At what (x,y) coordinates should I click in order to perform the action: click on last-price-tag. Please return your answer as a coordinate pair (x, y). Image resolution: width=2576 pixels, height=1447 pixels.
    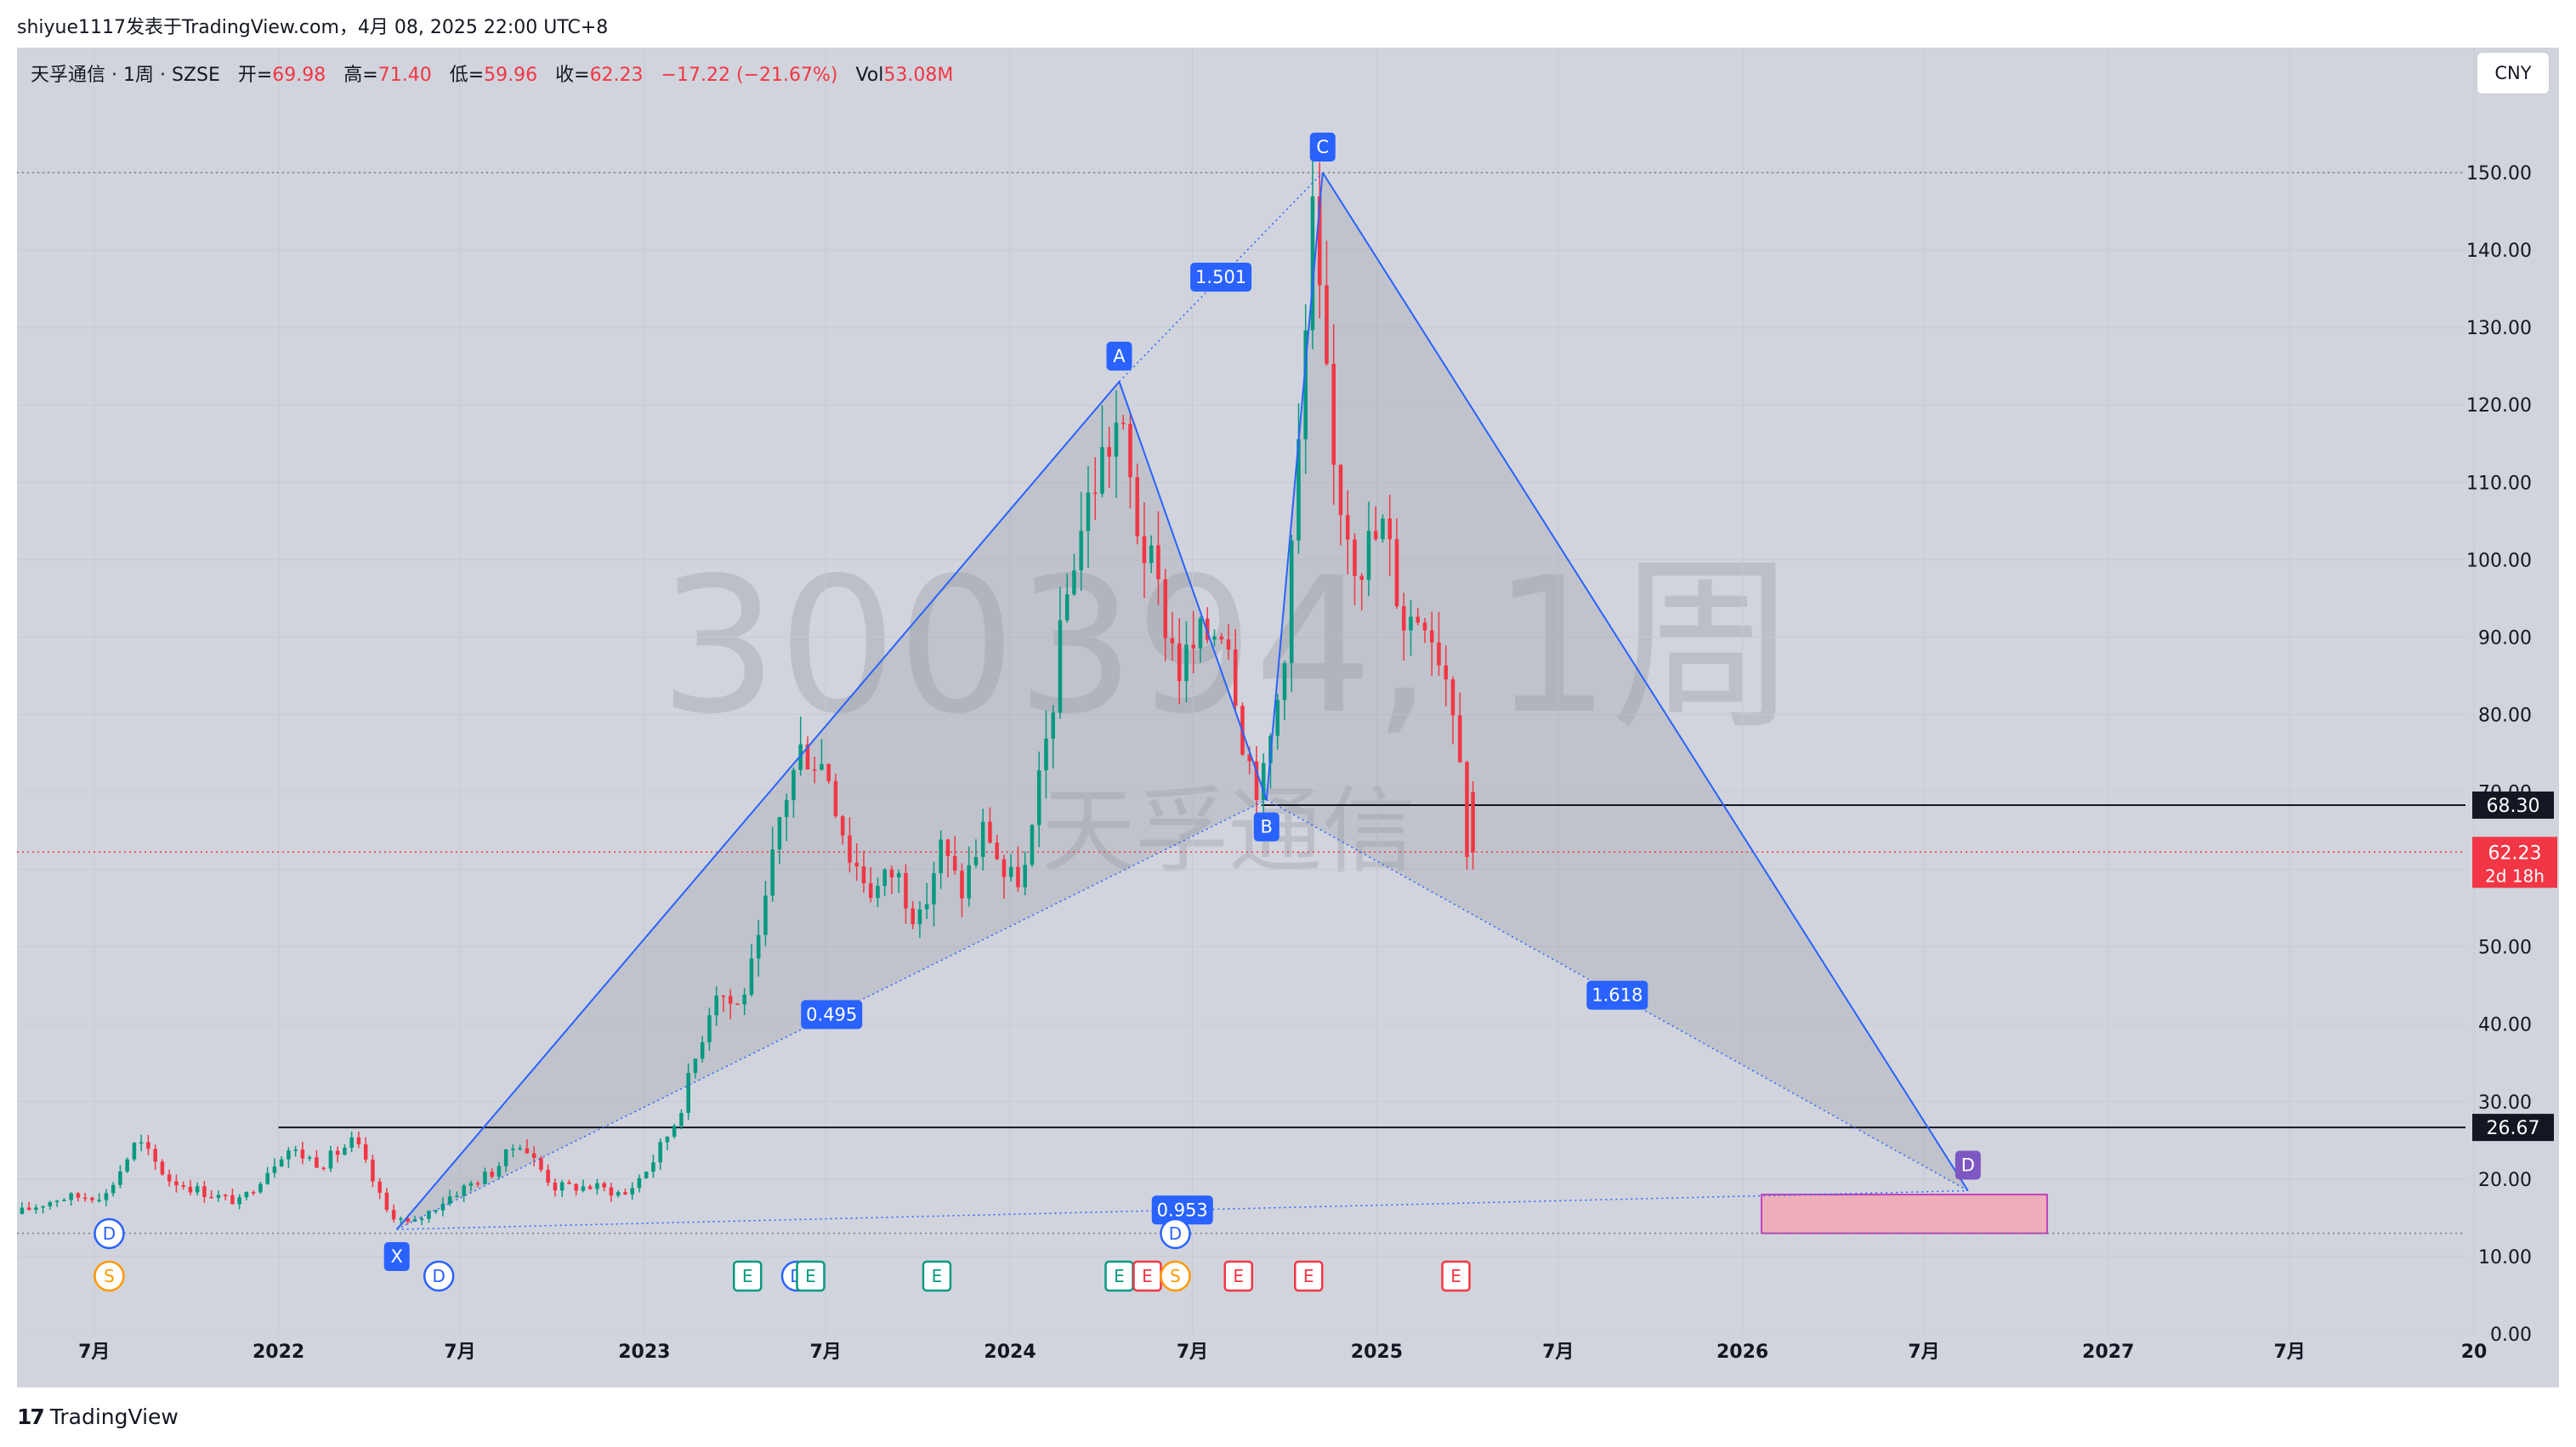
    Looking at the image, I should click on (2515, 862).